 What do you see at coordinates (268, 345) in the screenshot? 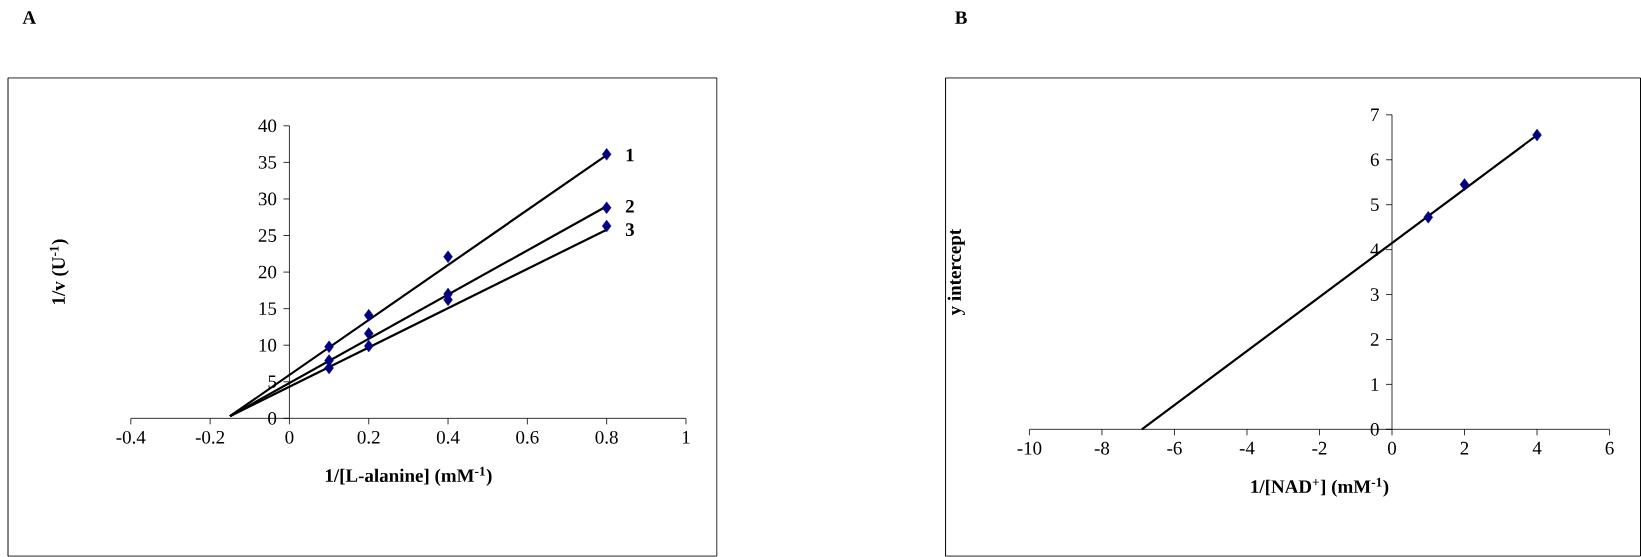
I see `y-tick-label: 10` at bounding box center [268, 345].